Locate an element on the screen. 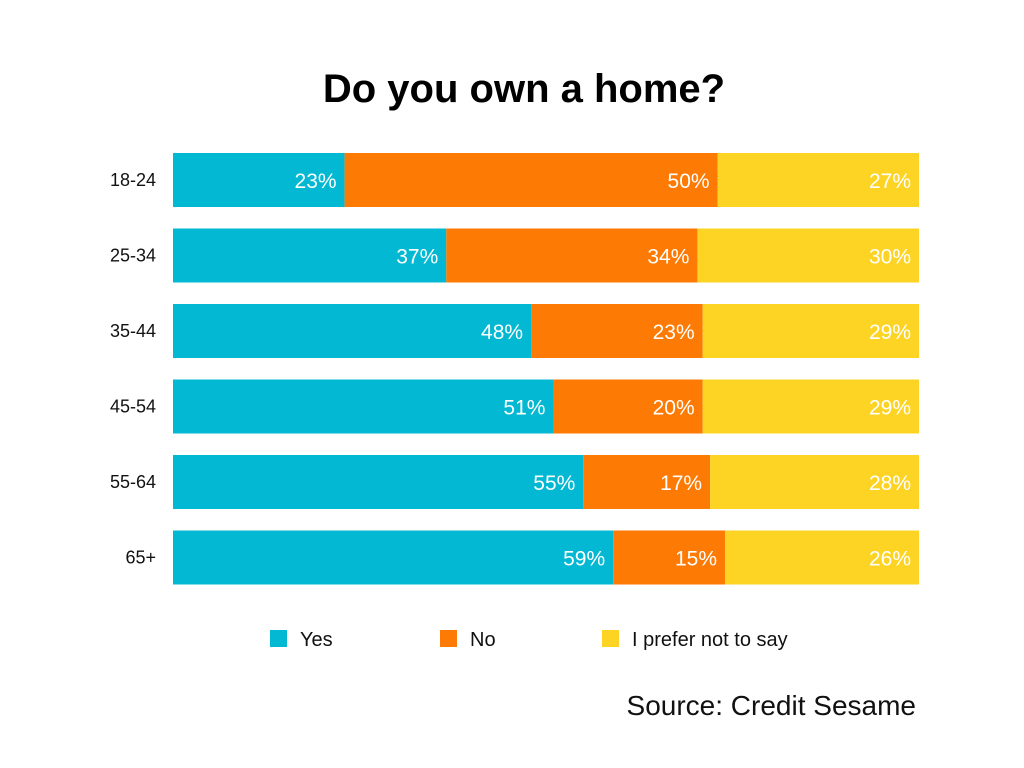 This screenshot has width=1024, height=768. data-label: 20% is located at coordinates (674, 408).